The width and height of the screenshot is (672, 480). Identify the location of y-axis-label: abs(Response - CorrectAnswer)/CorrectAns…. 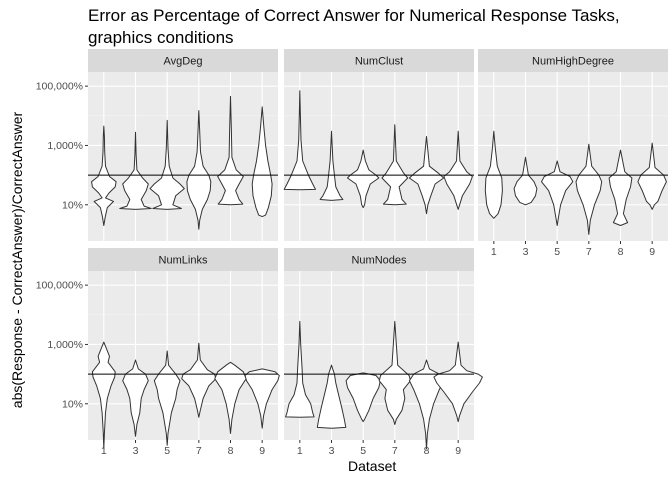
(17, 260).